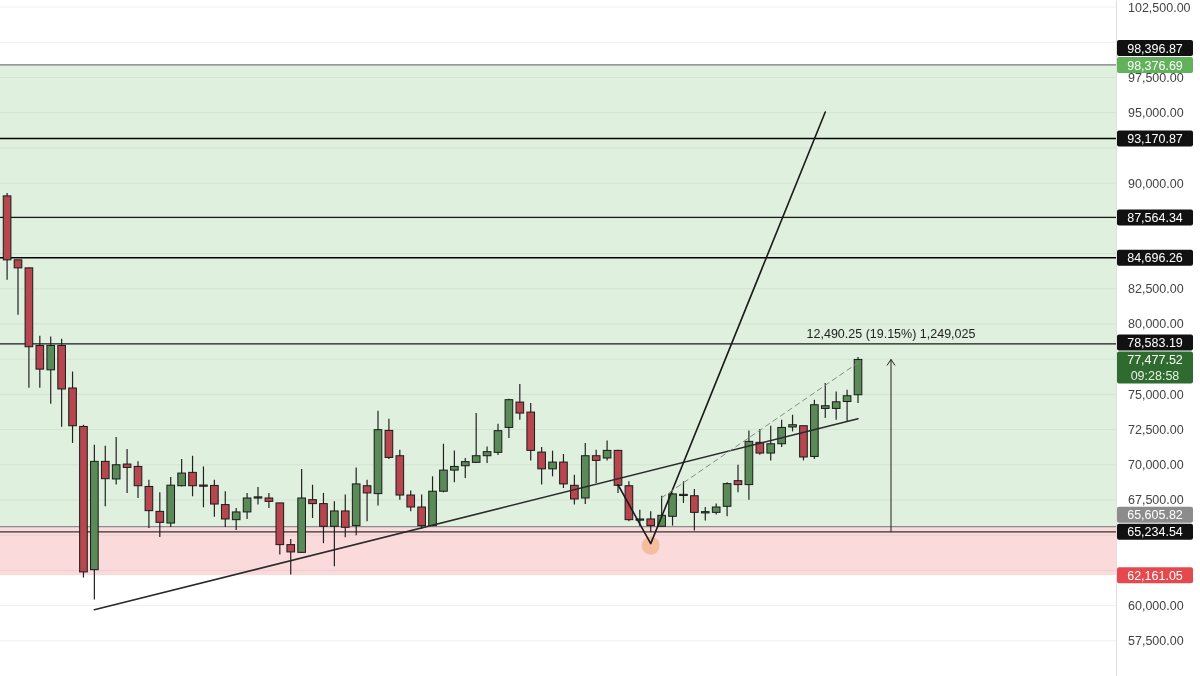 The image size is (1200, 676). I want to click on ref-line-label: 78,583.19, so click(1155, 342).